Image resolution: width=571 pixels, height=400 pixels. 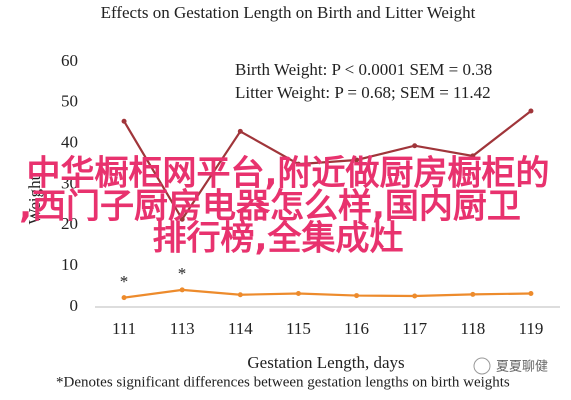 I want to click on x-axis-label: Gestation Length, days, so click(x=325, y=362).